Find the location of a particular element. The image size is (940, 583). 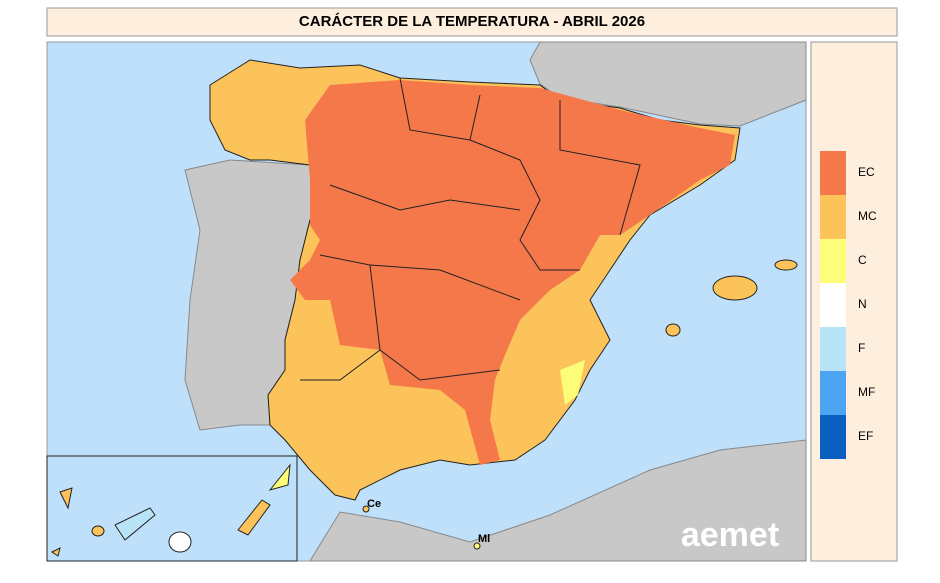

melilla is located at coordinates (477, 546).